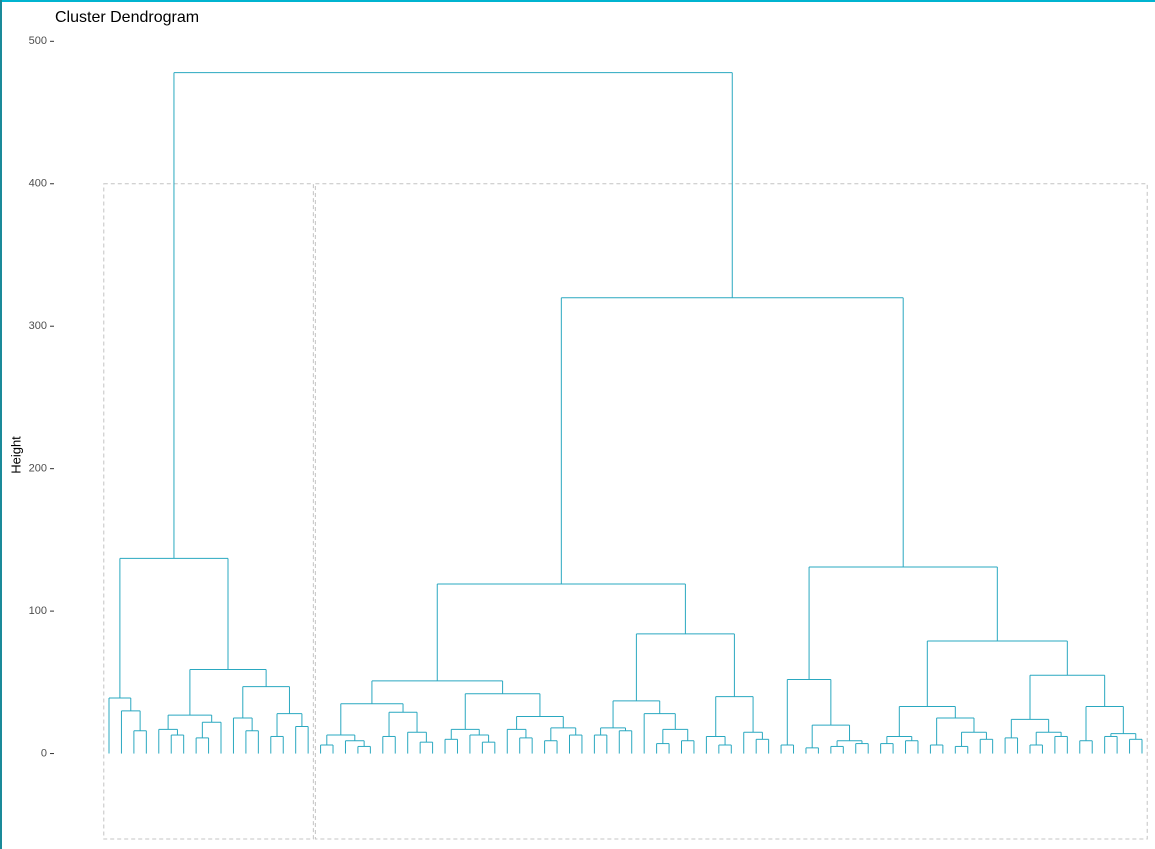 Image resolution: width=1155 pixels, height=849 pixels. Describe the element at coordinates (38, 611) in the screenshot. I see `y-tick-label: 100` at that location.